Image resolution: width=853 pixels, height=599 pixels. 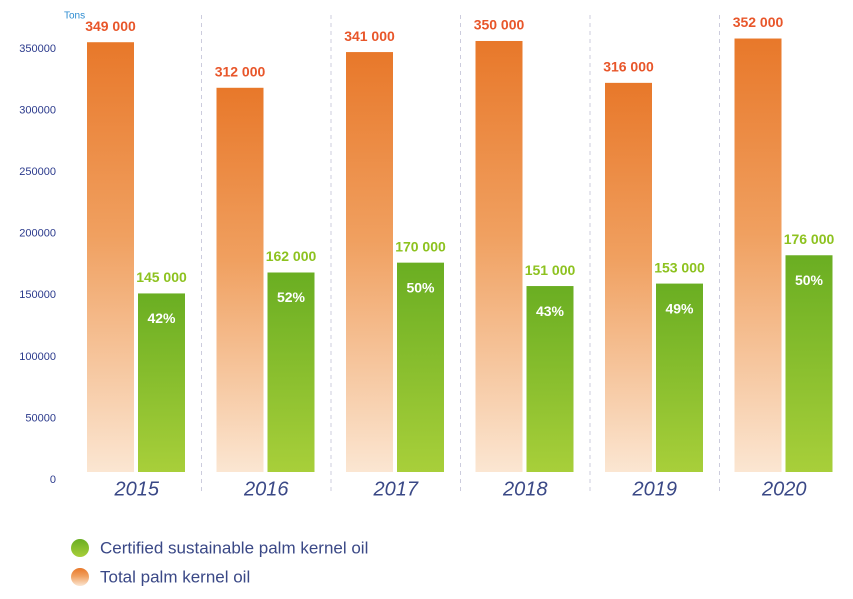 I want to click on value-label: 153 000, so click(x=679, y=267).